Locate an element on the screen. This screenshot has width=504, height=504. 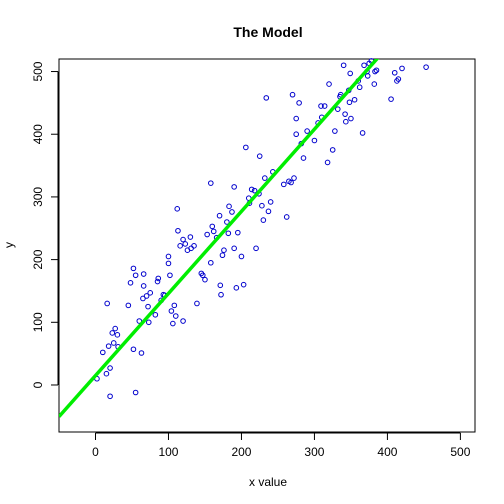
y-tick-label: 0 is located at coordinates (38, 384).